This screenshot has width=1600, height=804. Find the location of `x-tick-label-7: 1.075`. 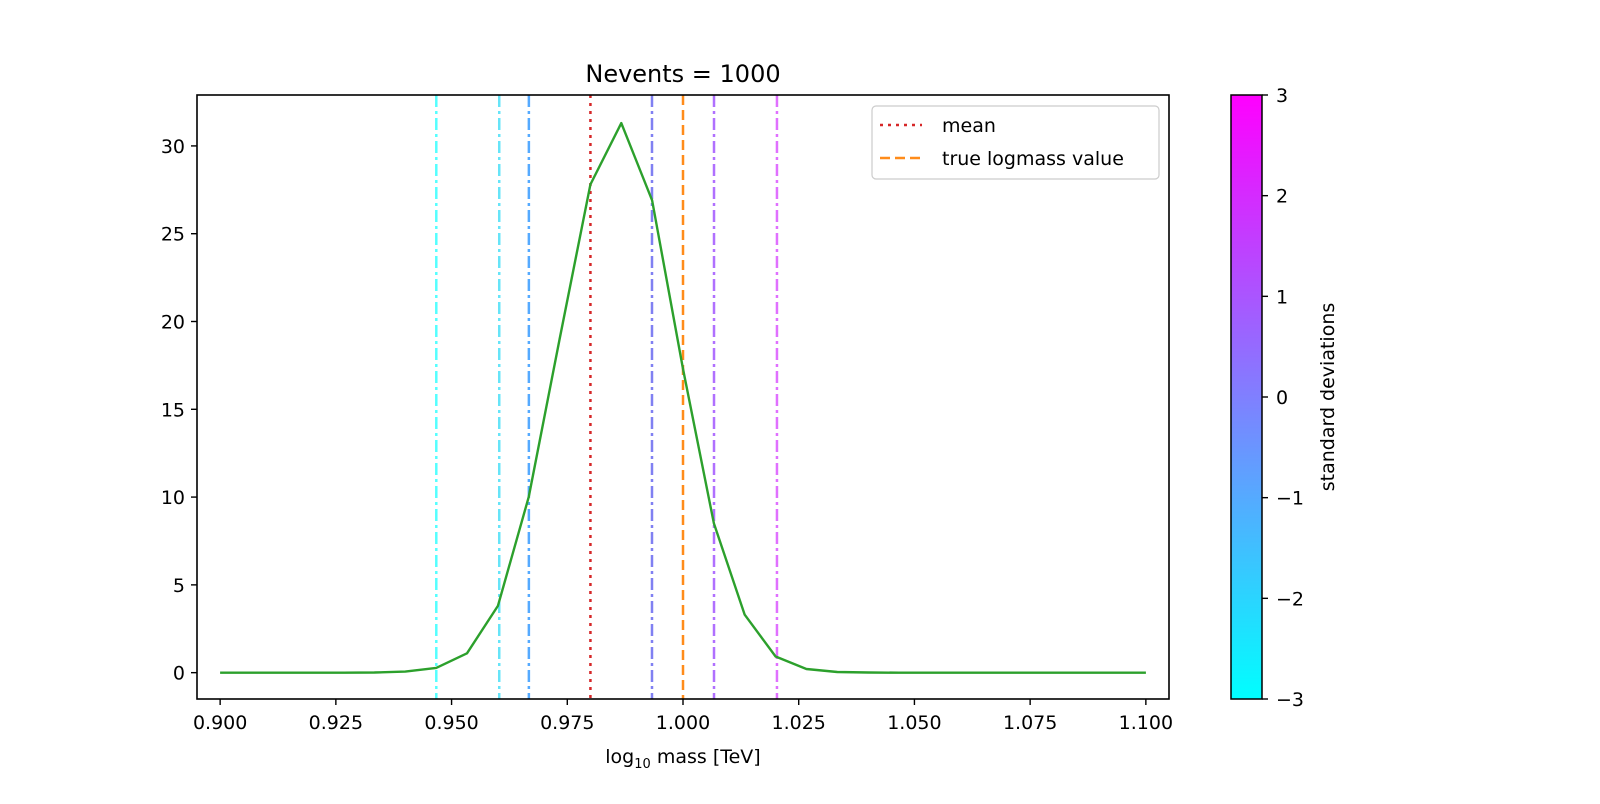

x-tick-label-7: 1.075 is located at coordinates (1030, 723).